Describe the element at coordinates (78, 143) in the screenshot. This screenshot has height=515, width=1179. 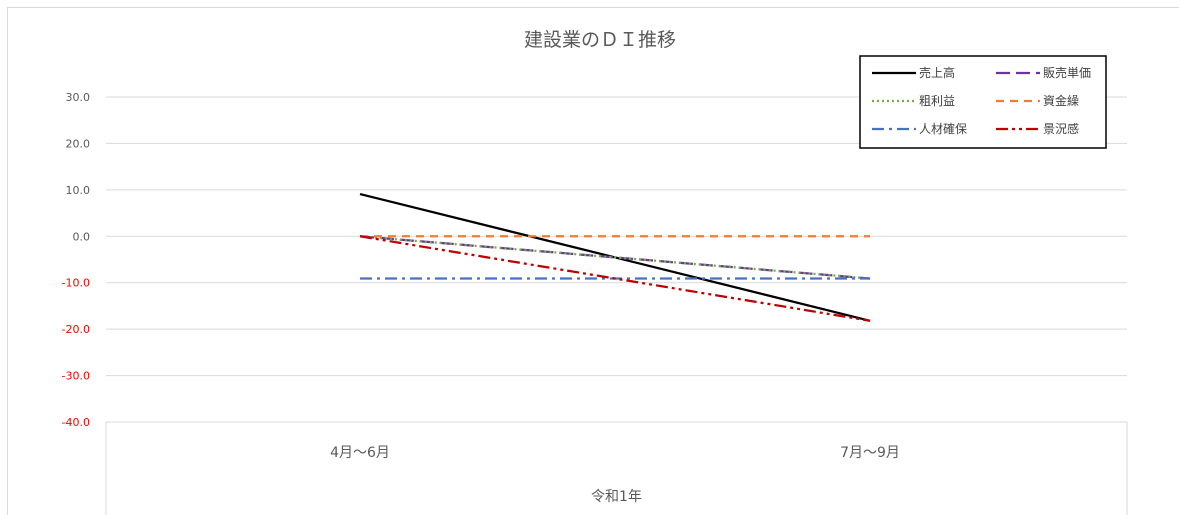
I see `y-tick-label: 20.0` at that location.